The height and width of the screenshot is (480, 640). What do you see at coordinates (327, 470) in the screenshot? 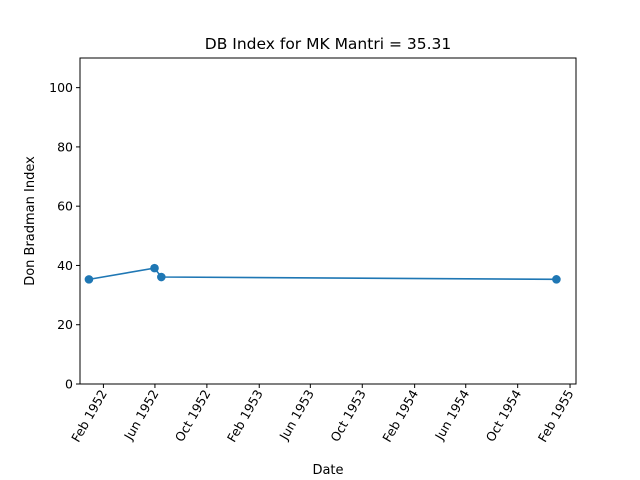
I see `x-axis-label: Date` at bounding box center [327, 470].